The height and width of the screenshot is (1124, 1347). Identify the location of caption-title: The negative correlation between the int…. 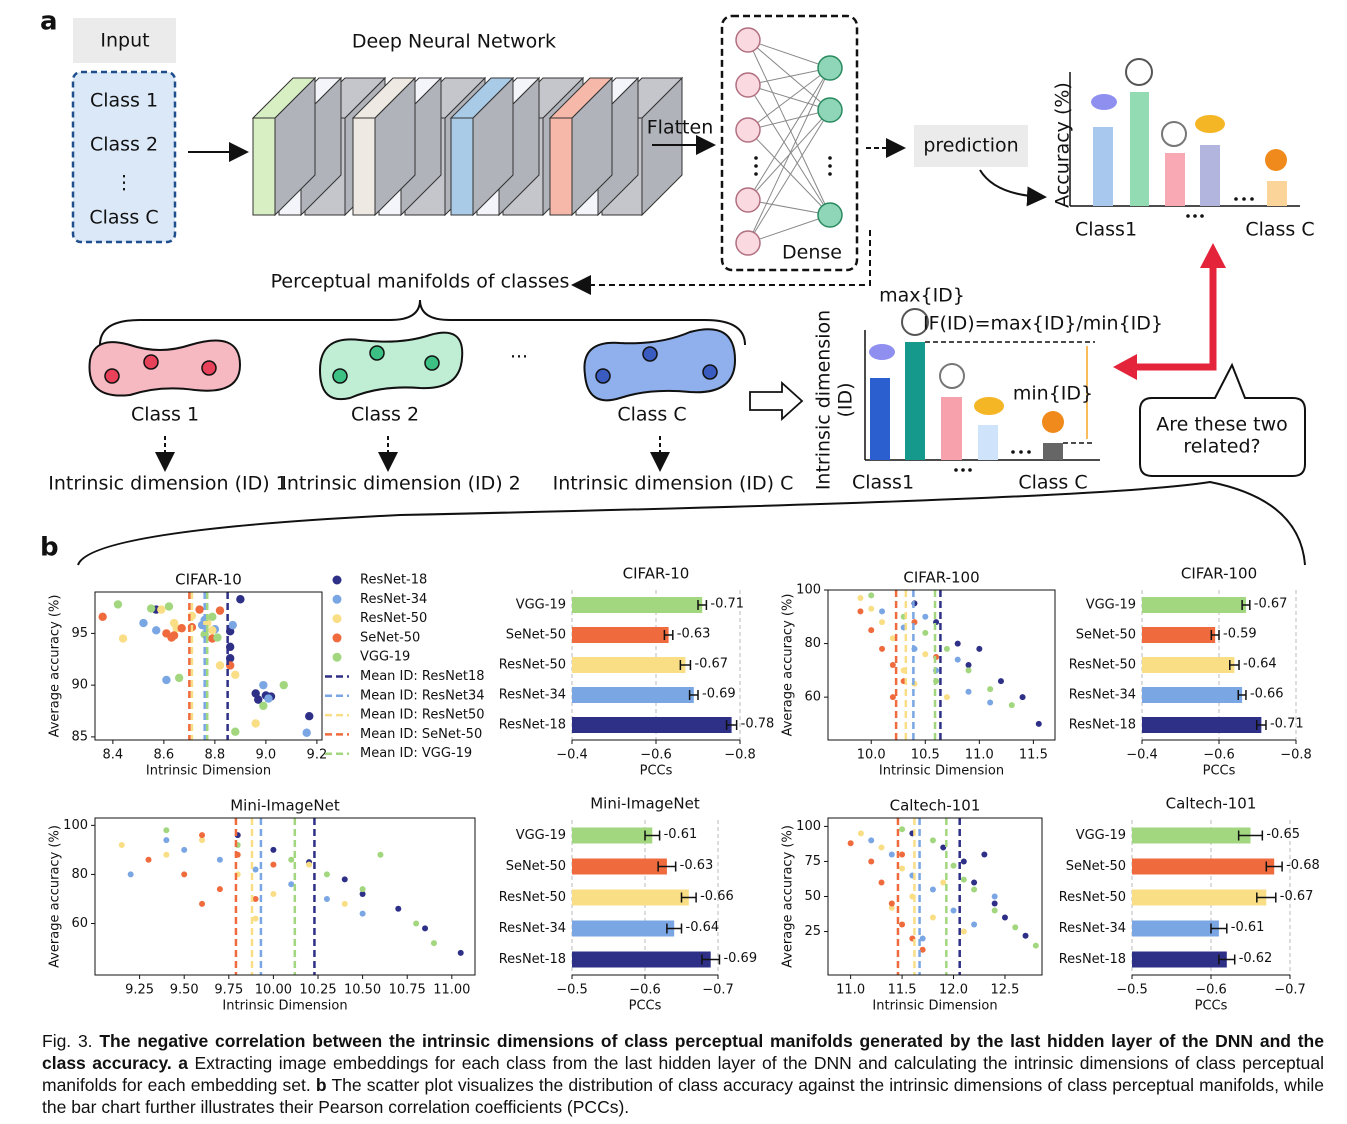
(683, 1052).